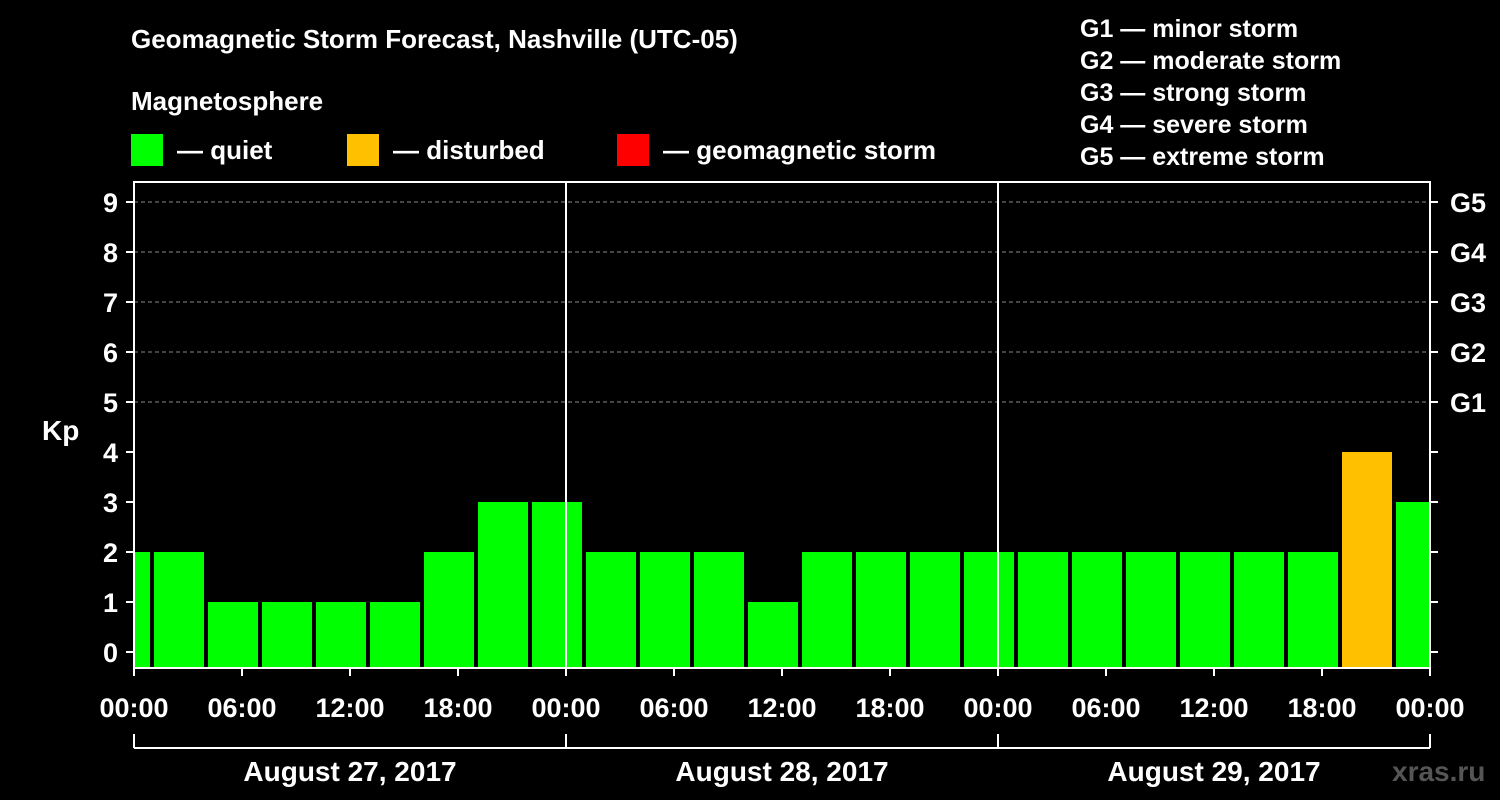 This screenshot has width=1500, height=800. What do you see at coordinates (110, 253) in the screenshot?
I see `y-tick-label: 8` at bounding box center [110, 253].